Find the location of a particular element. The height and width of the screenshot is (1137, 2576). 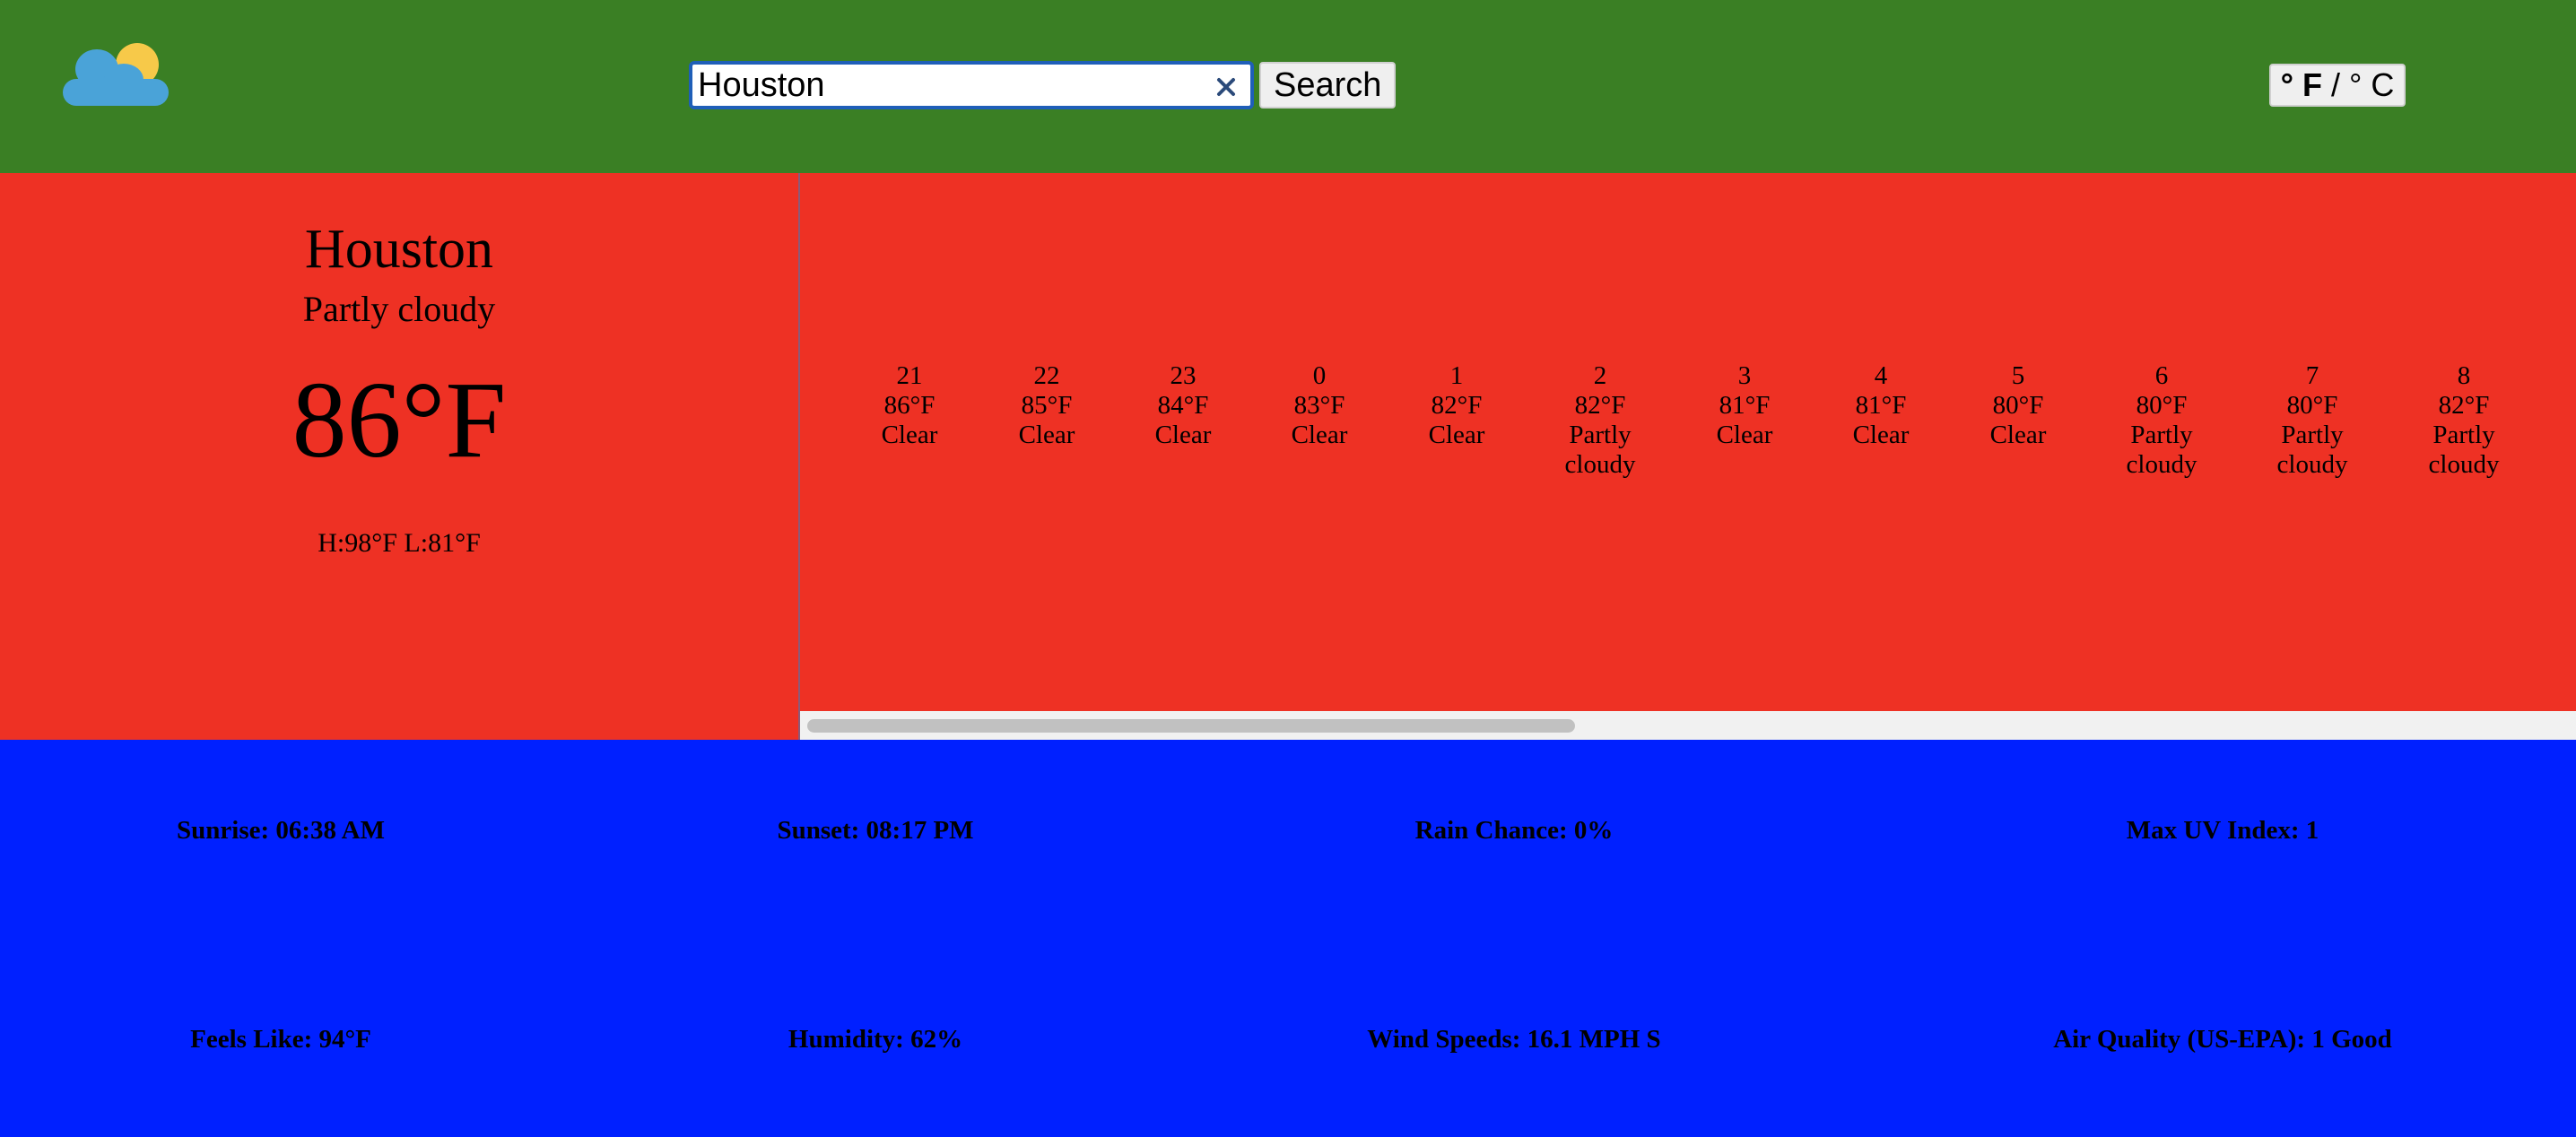

current-condition: Partly cloudy is located at coordinates (399, 309).